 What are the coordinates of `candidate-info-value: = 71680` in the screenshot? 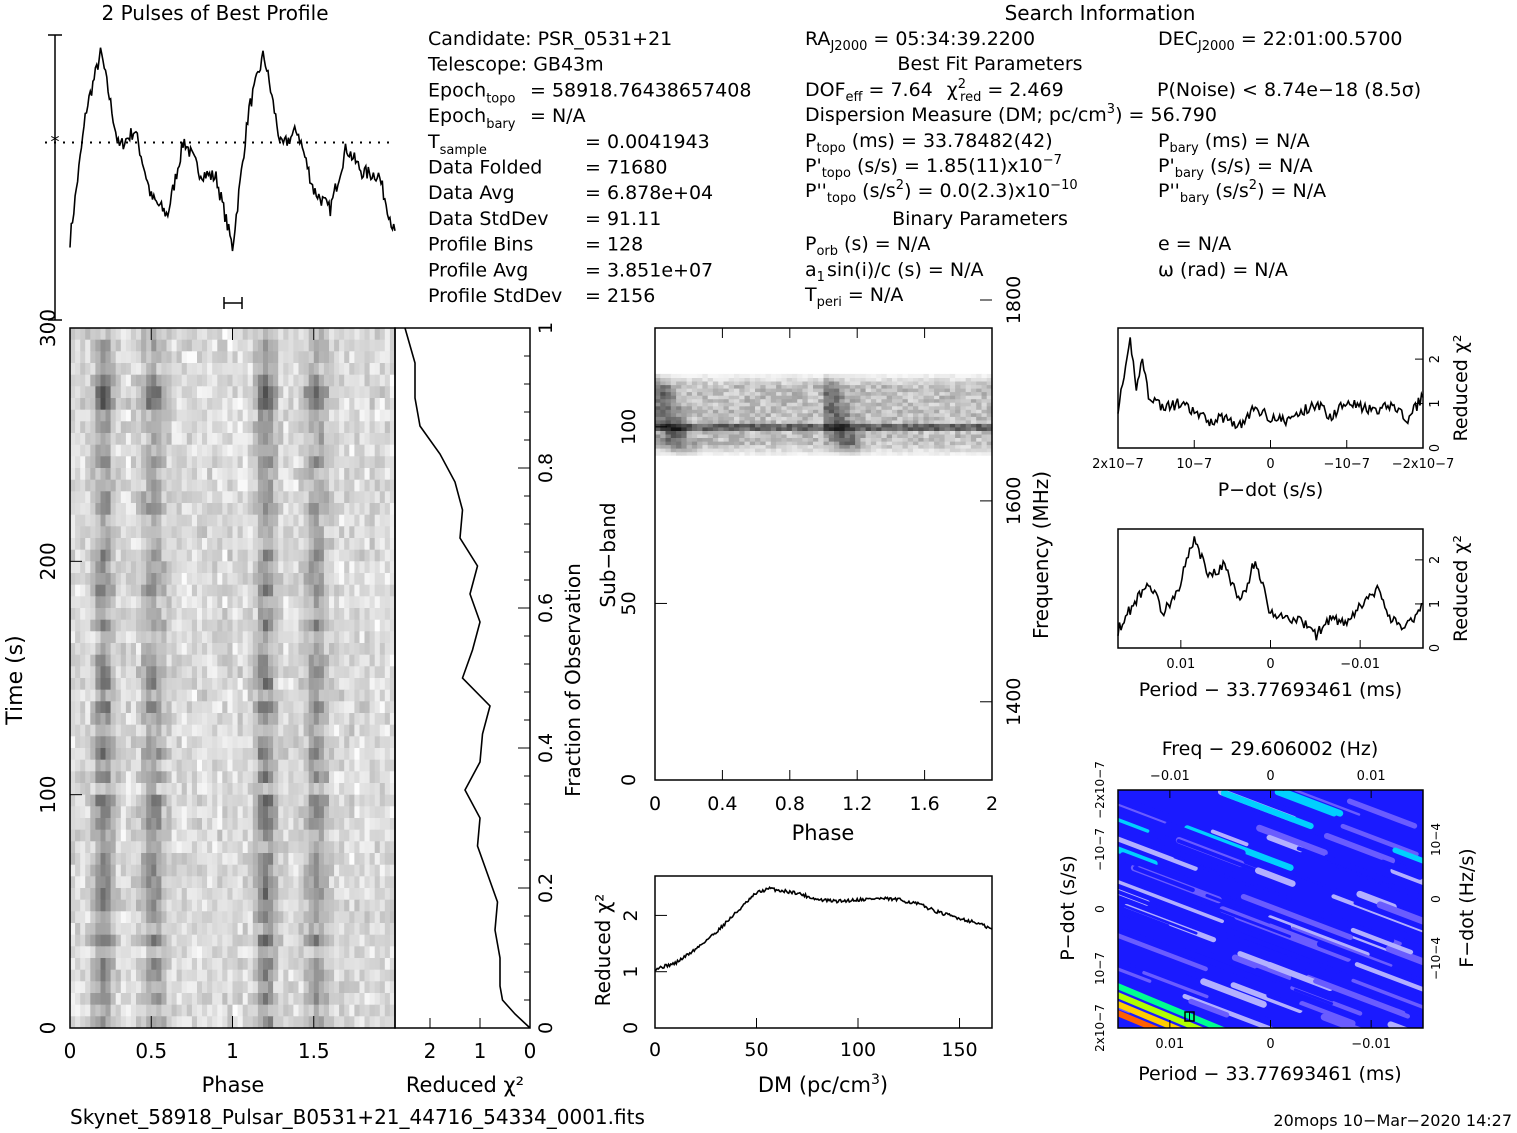 It's located at (626, 168).